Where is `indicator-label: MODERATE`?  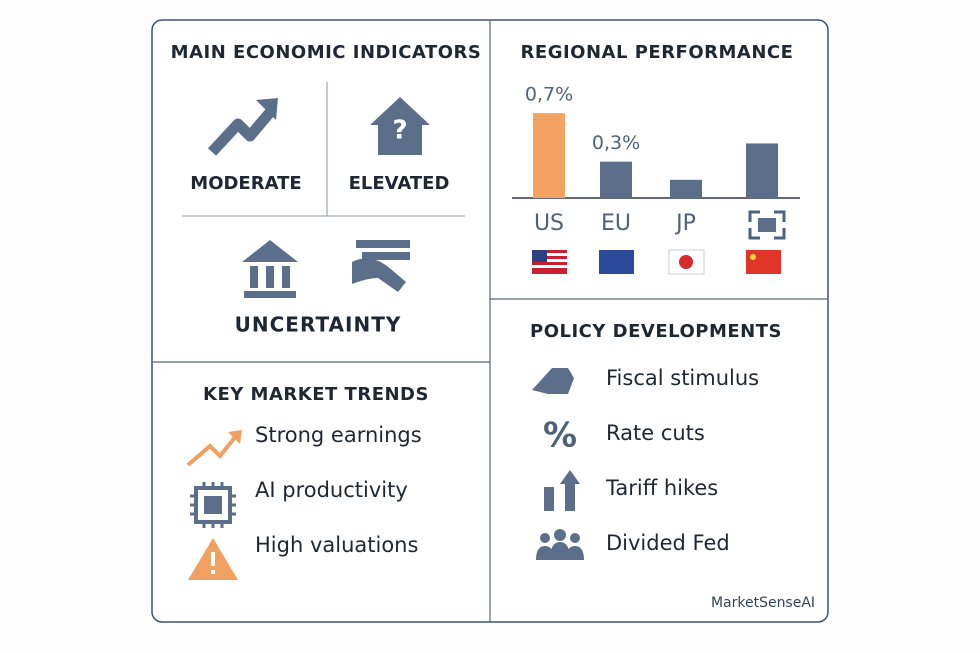
indicator-label: MODERATE is located at coordinates (245, 183).